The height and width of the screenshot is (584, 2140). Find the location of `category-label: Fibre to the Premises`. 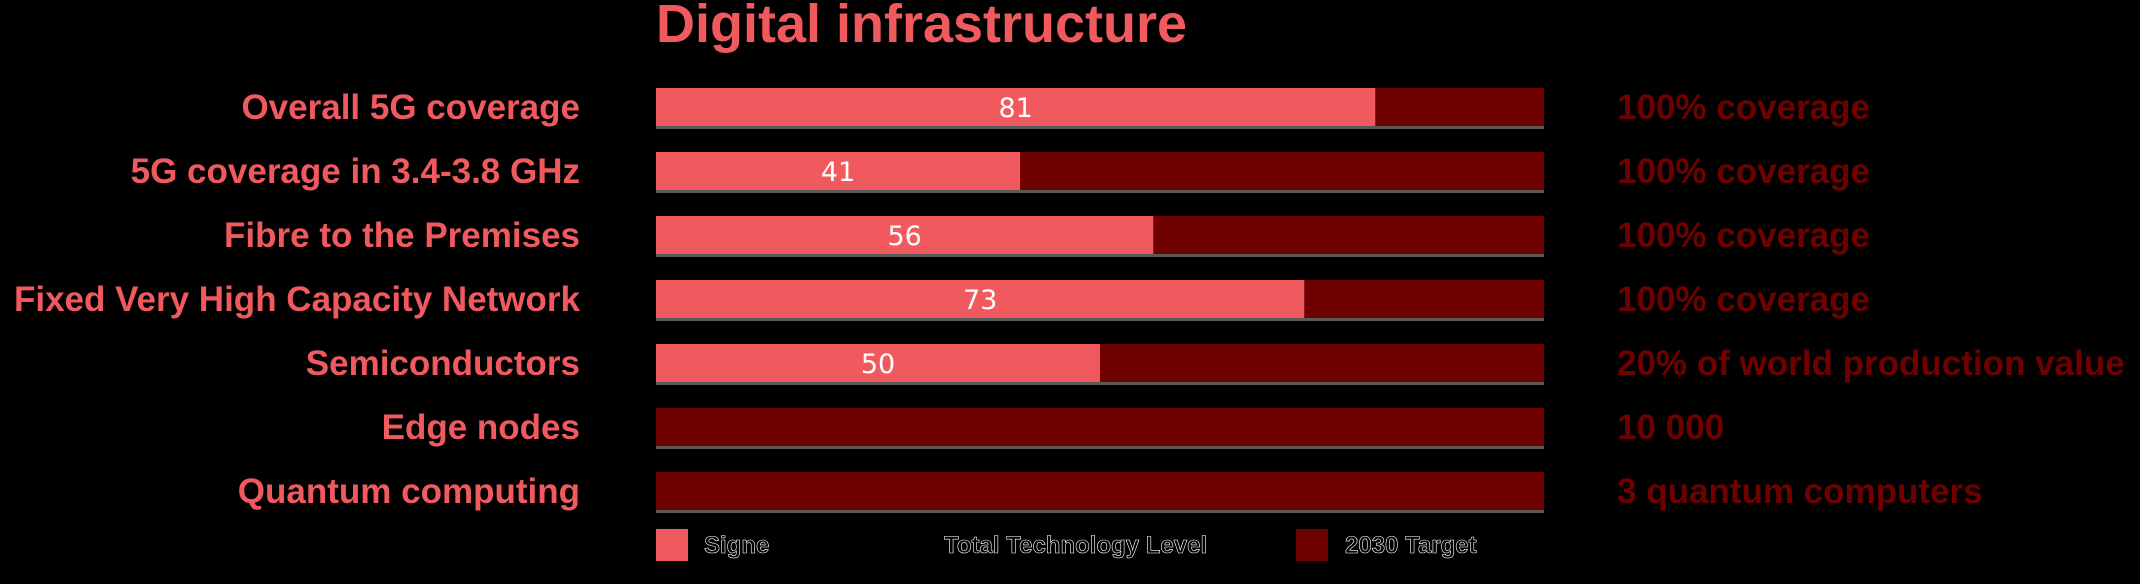

category-label: Fibre to the Premises is located at coordinates (402, 235).